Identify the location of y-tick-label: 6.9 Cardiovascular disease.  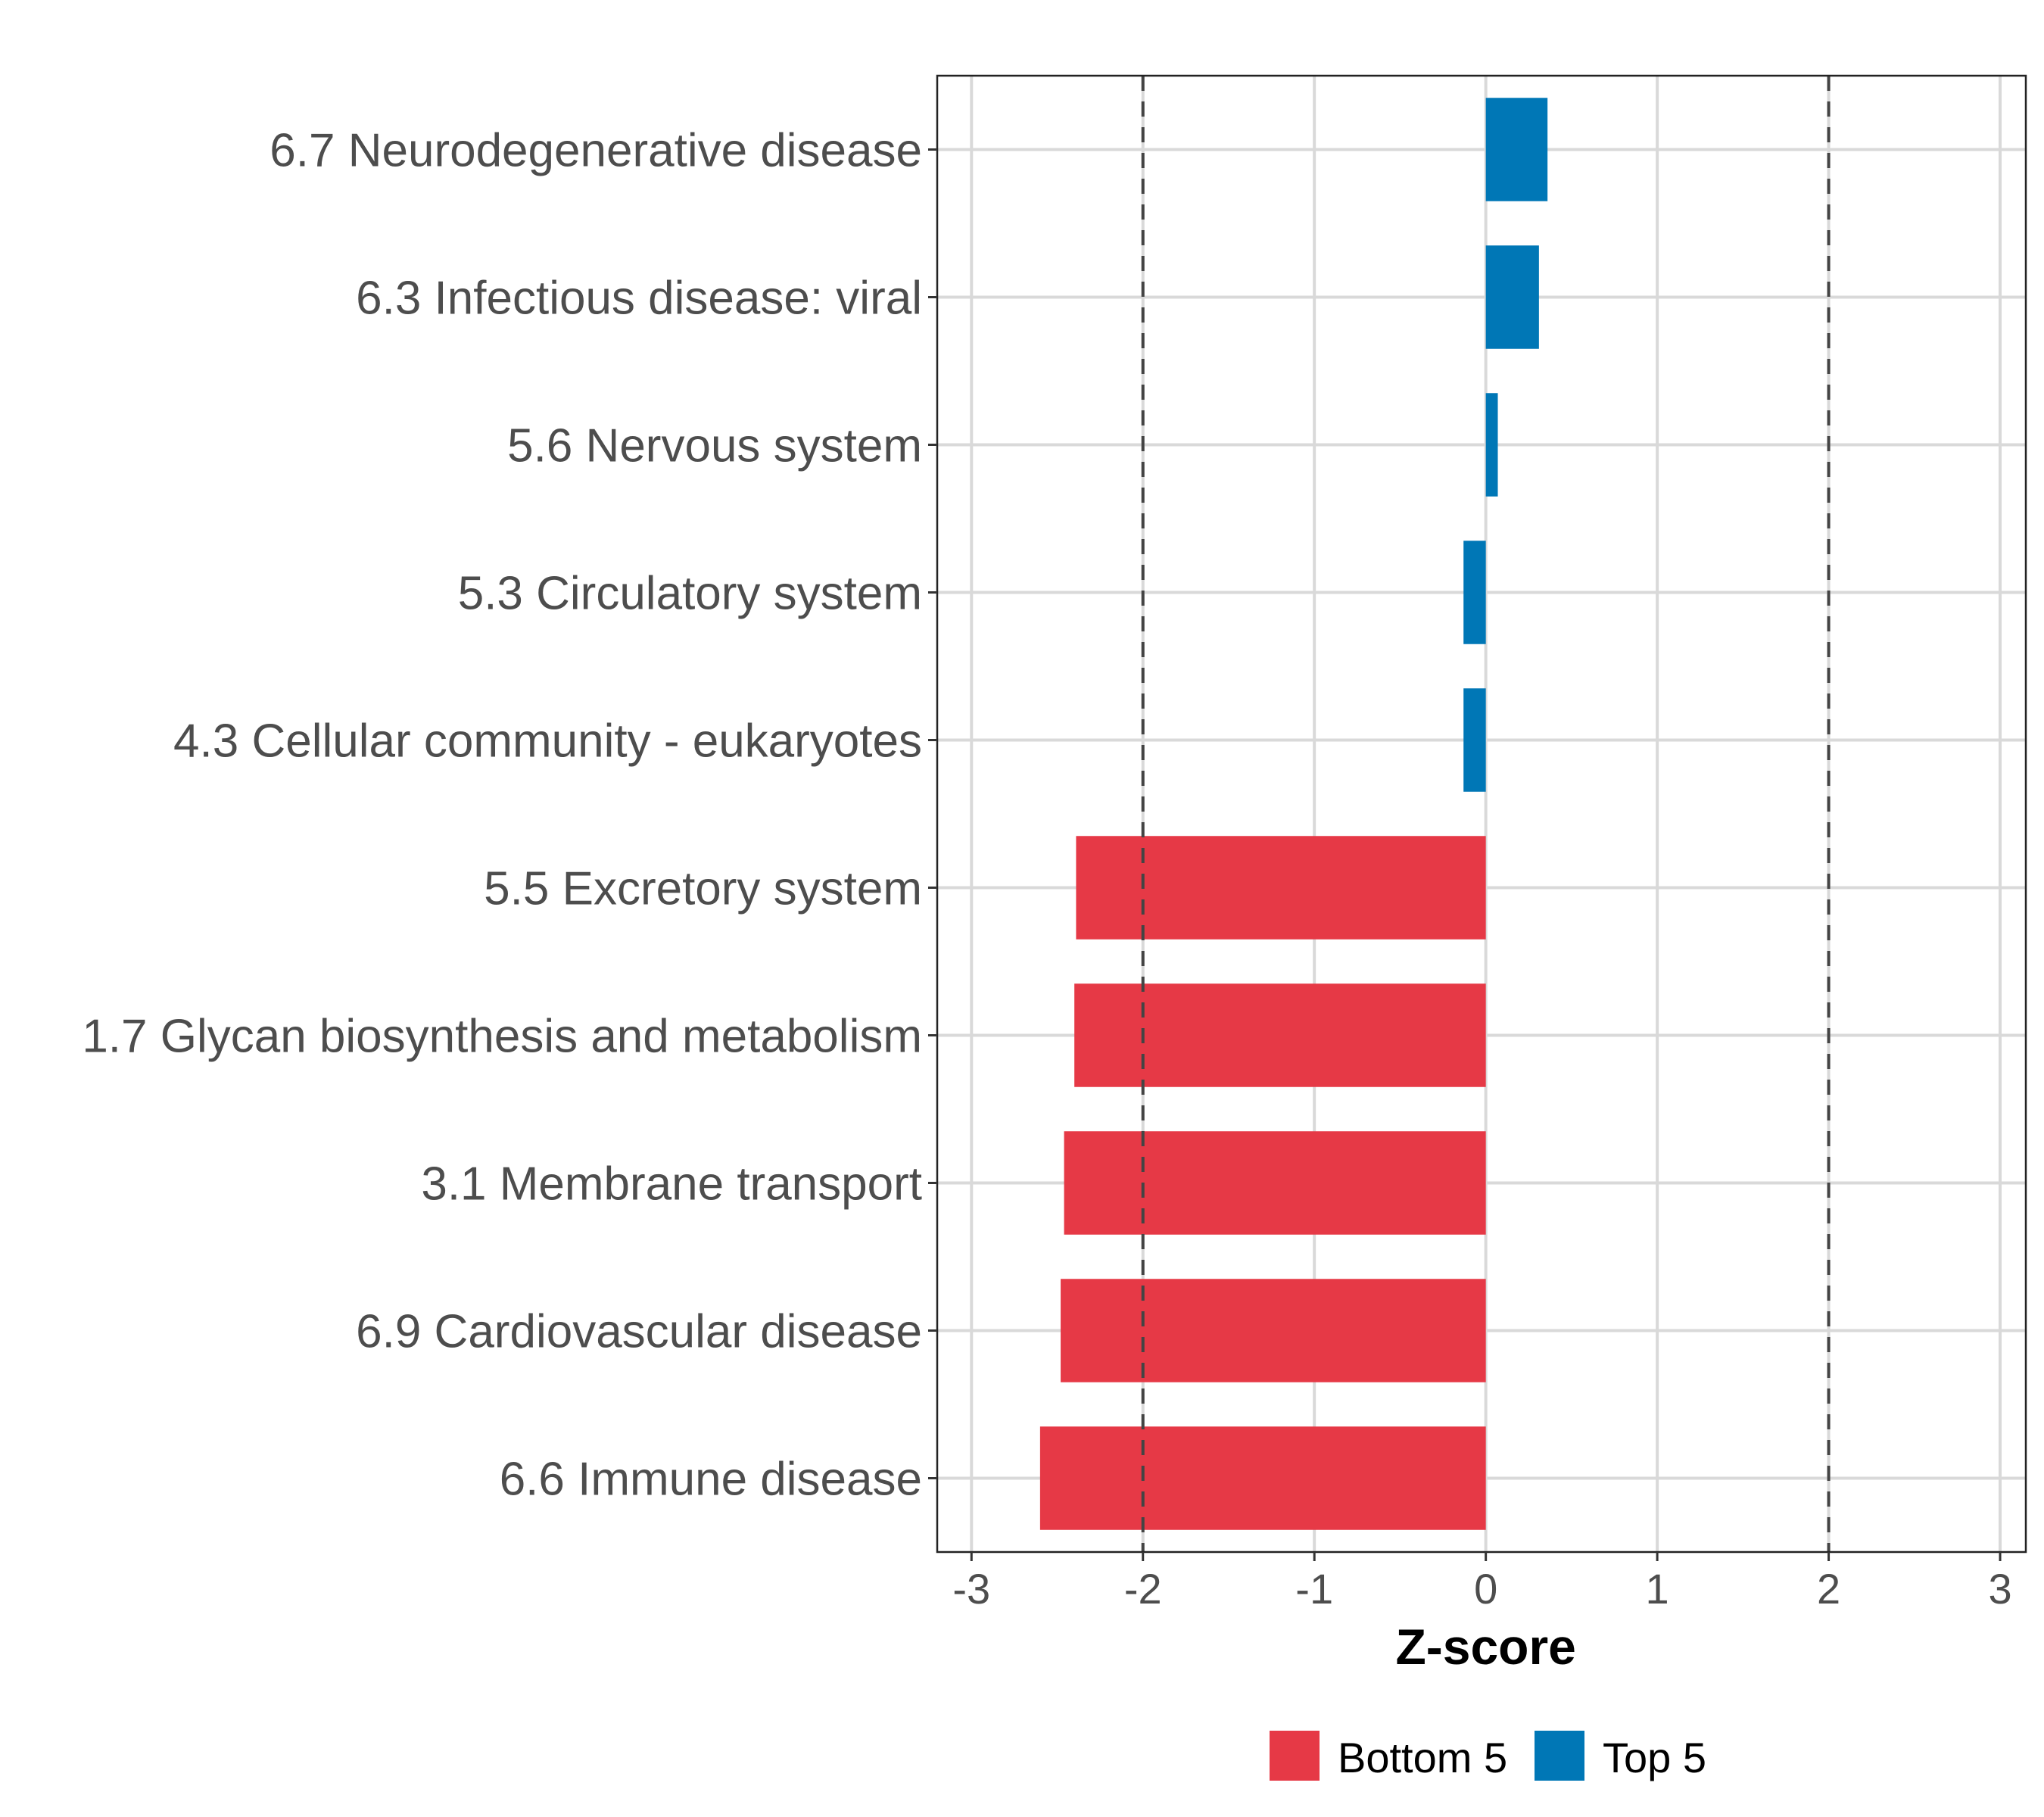
(639, 1332).